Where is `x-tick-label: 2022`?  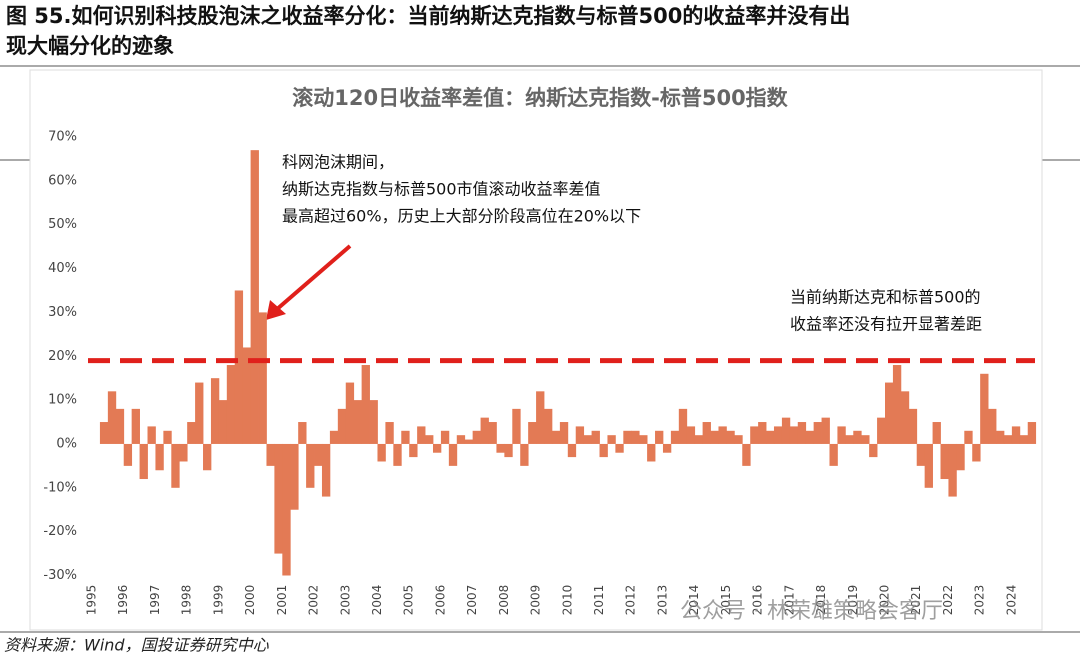
x-tick-label: 2022 is located at coordinates (948, 600).